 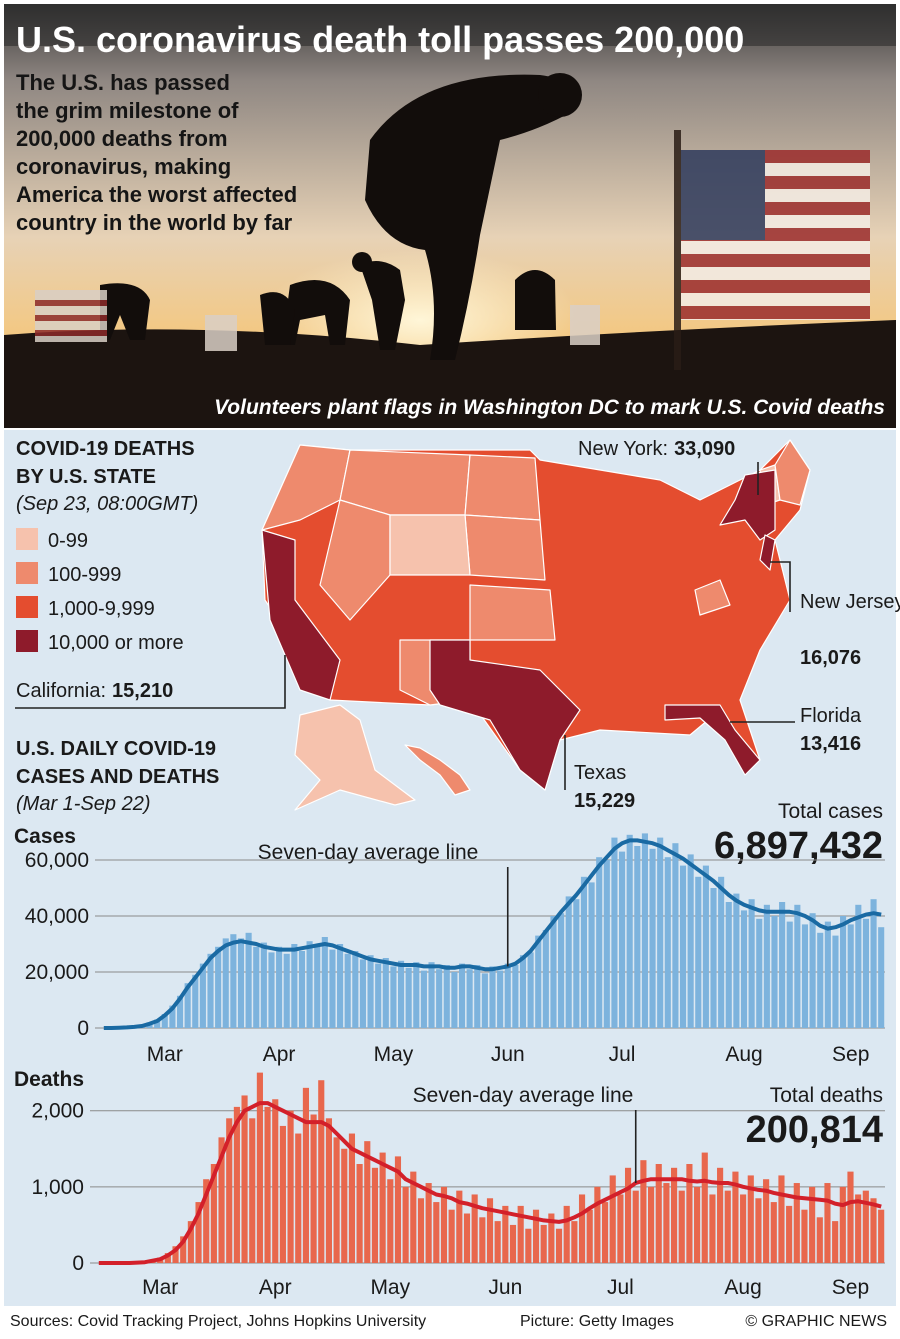 What do you see at coordinates (154, 222) in the screenshot?
I see `subtitle-line: country in the world by far` at bounding box center [154, 222].